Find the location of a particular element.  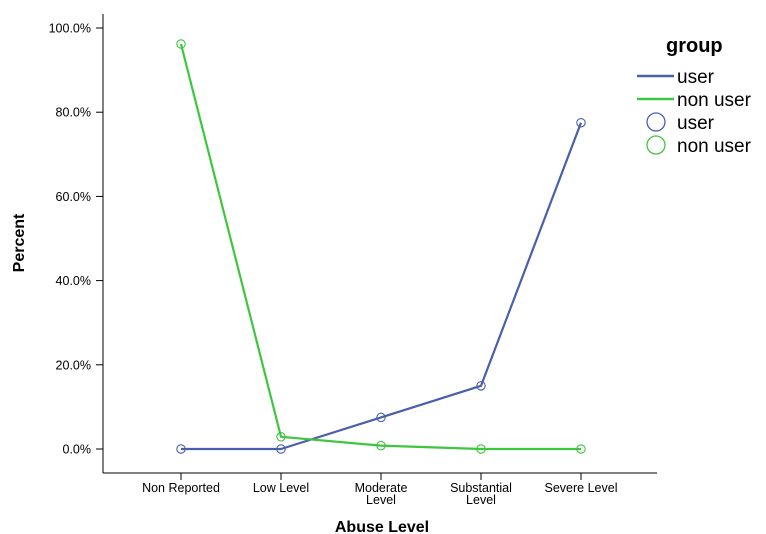

y-tick-label: 80.0% is located at coordinates (73, 113).